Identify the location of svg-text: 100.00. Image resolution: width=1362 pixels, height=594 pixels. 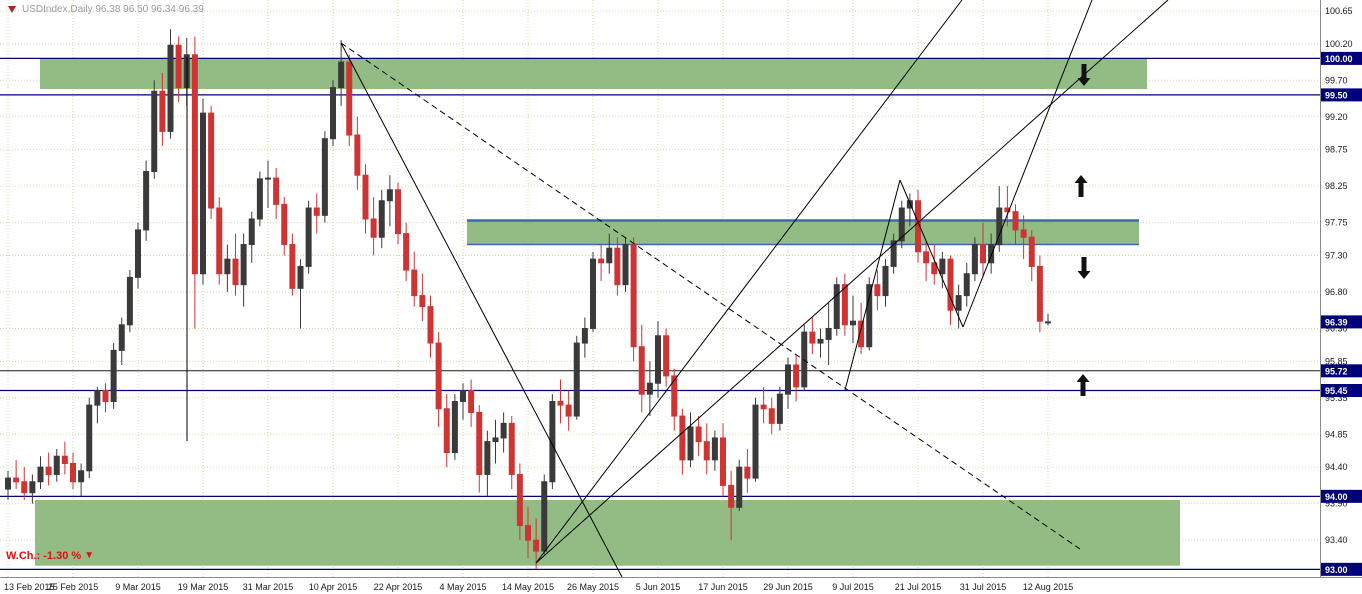
(1339, 59).